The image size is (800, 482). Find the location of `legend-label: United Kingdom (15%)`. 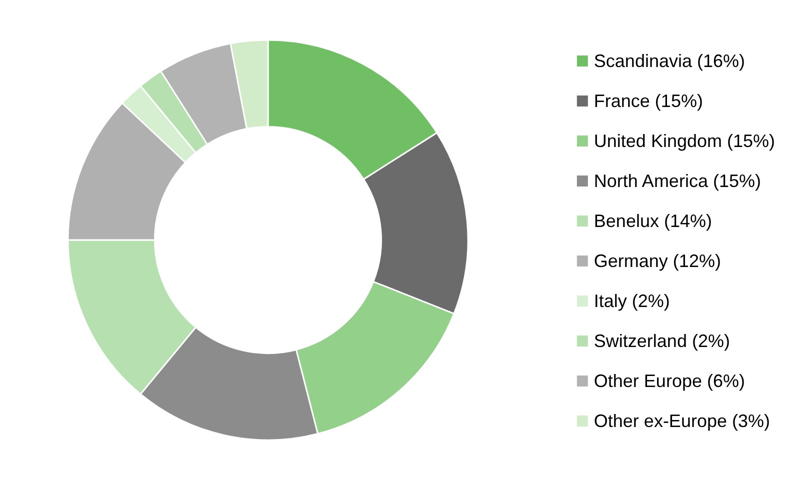

legend-label: United Kingdom (15%) is located at coordinates (685, 141).